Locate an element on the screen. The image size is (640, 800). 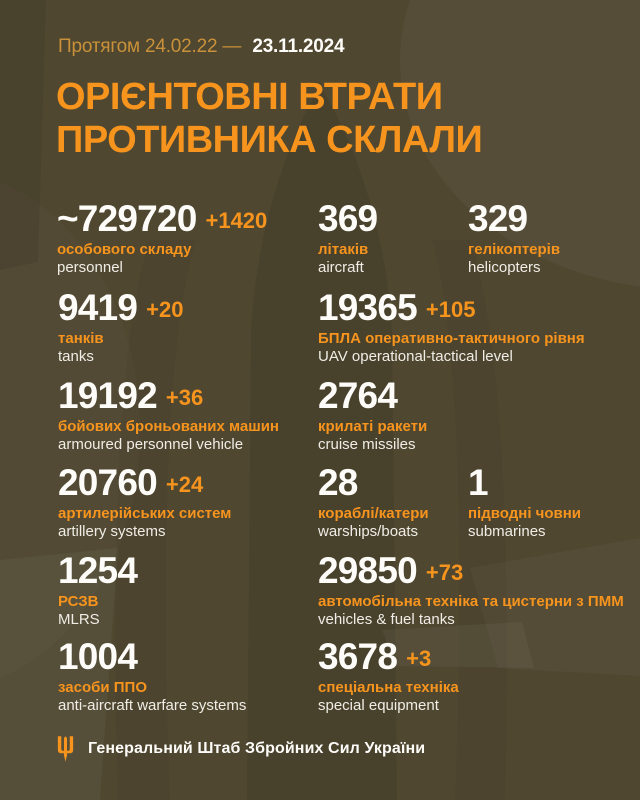
stat-label-en: UAV operational-tactical level is located at coordinates (415, 356).